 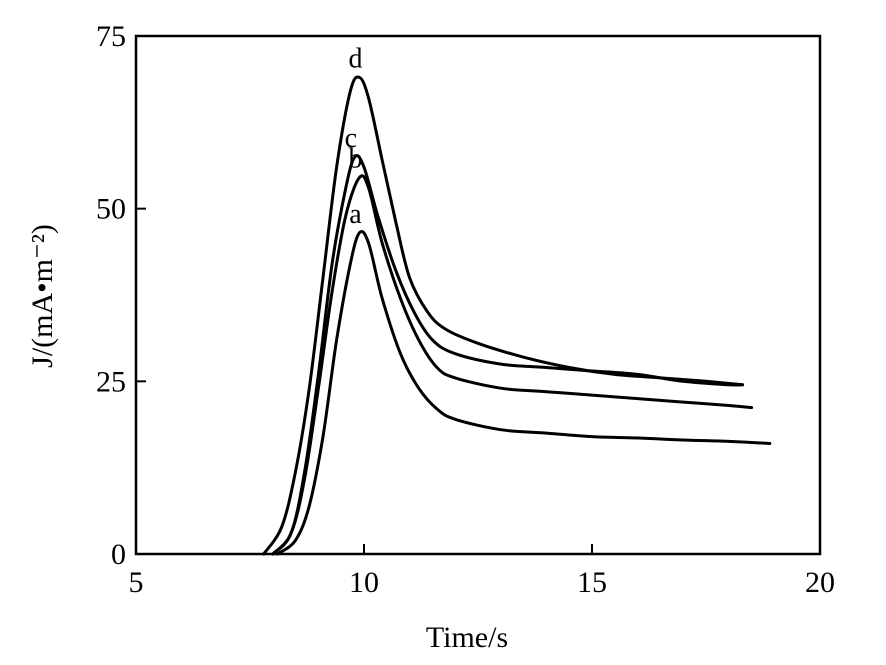 What do you see at coordinates (111, 381) in the screenshot?
I see `y-tick-label-1: 25` at bounding box center [111, 381].